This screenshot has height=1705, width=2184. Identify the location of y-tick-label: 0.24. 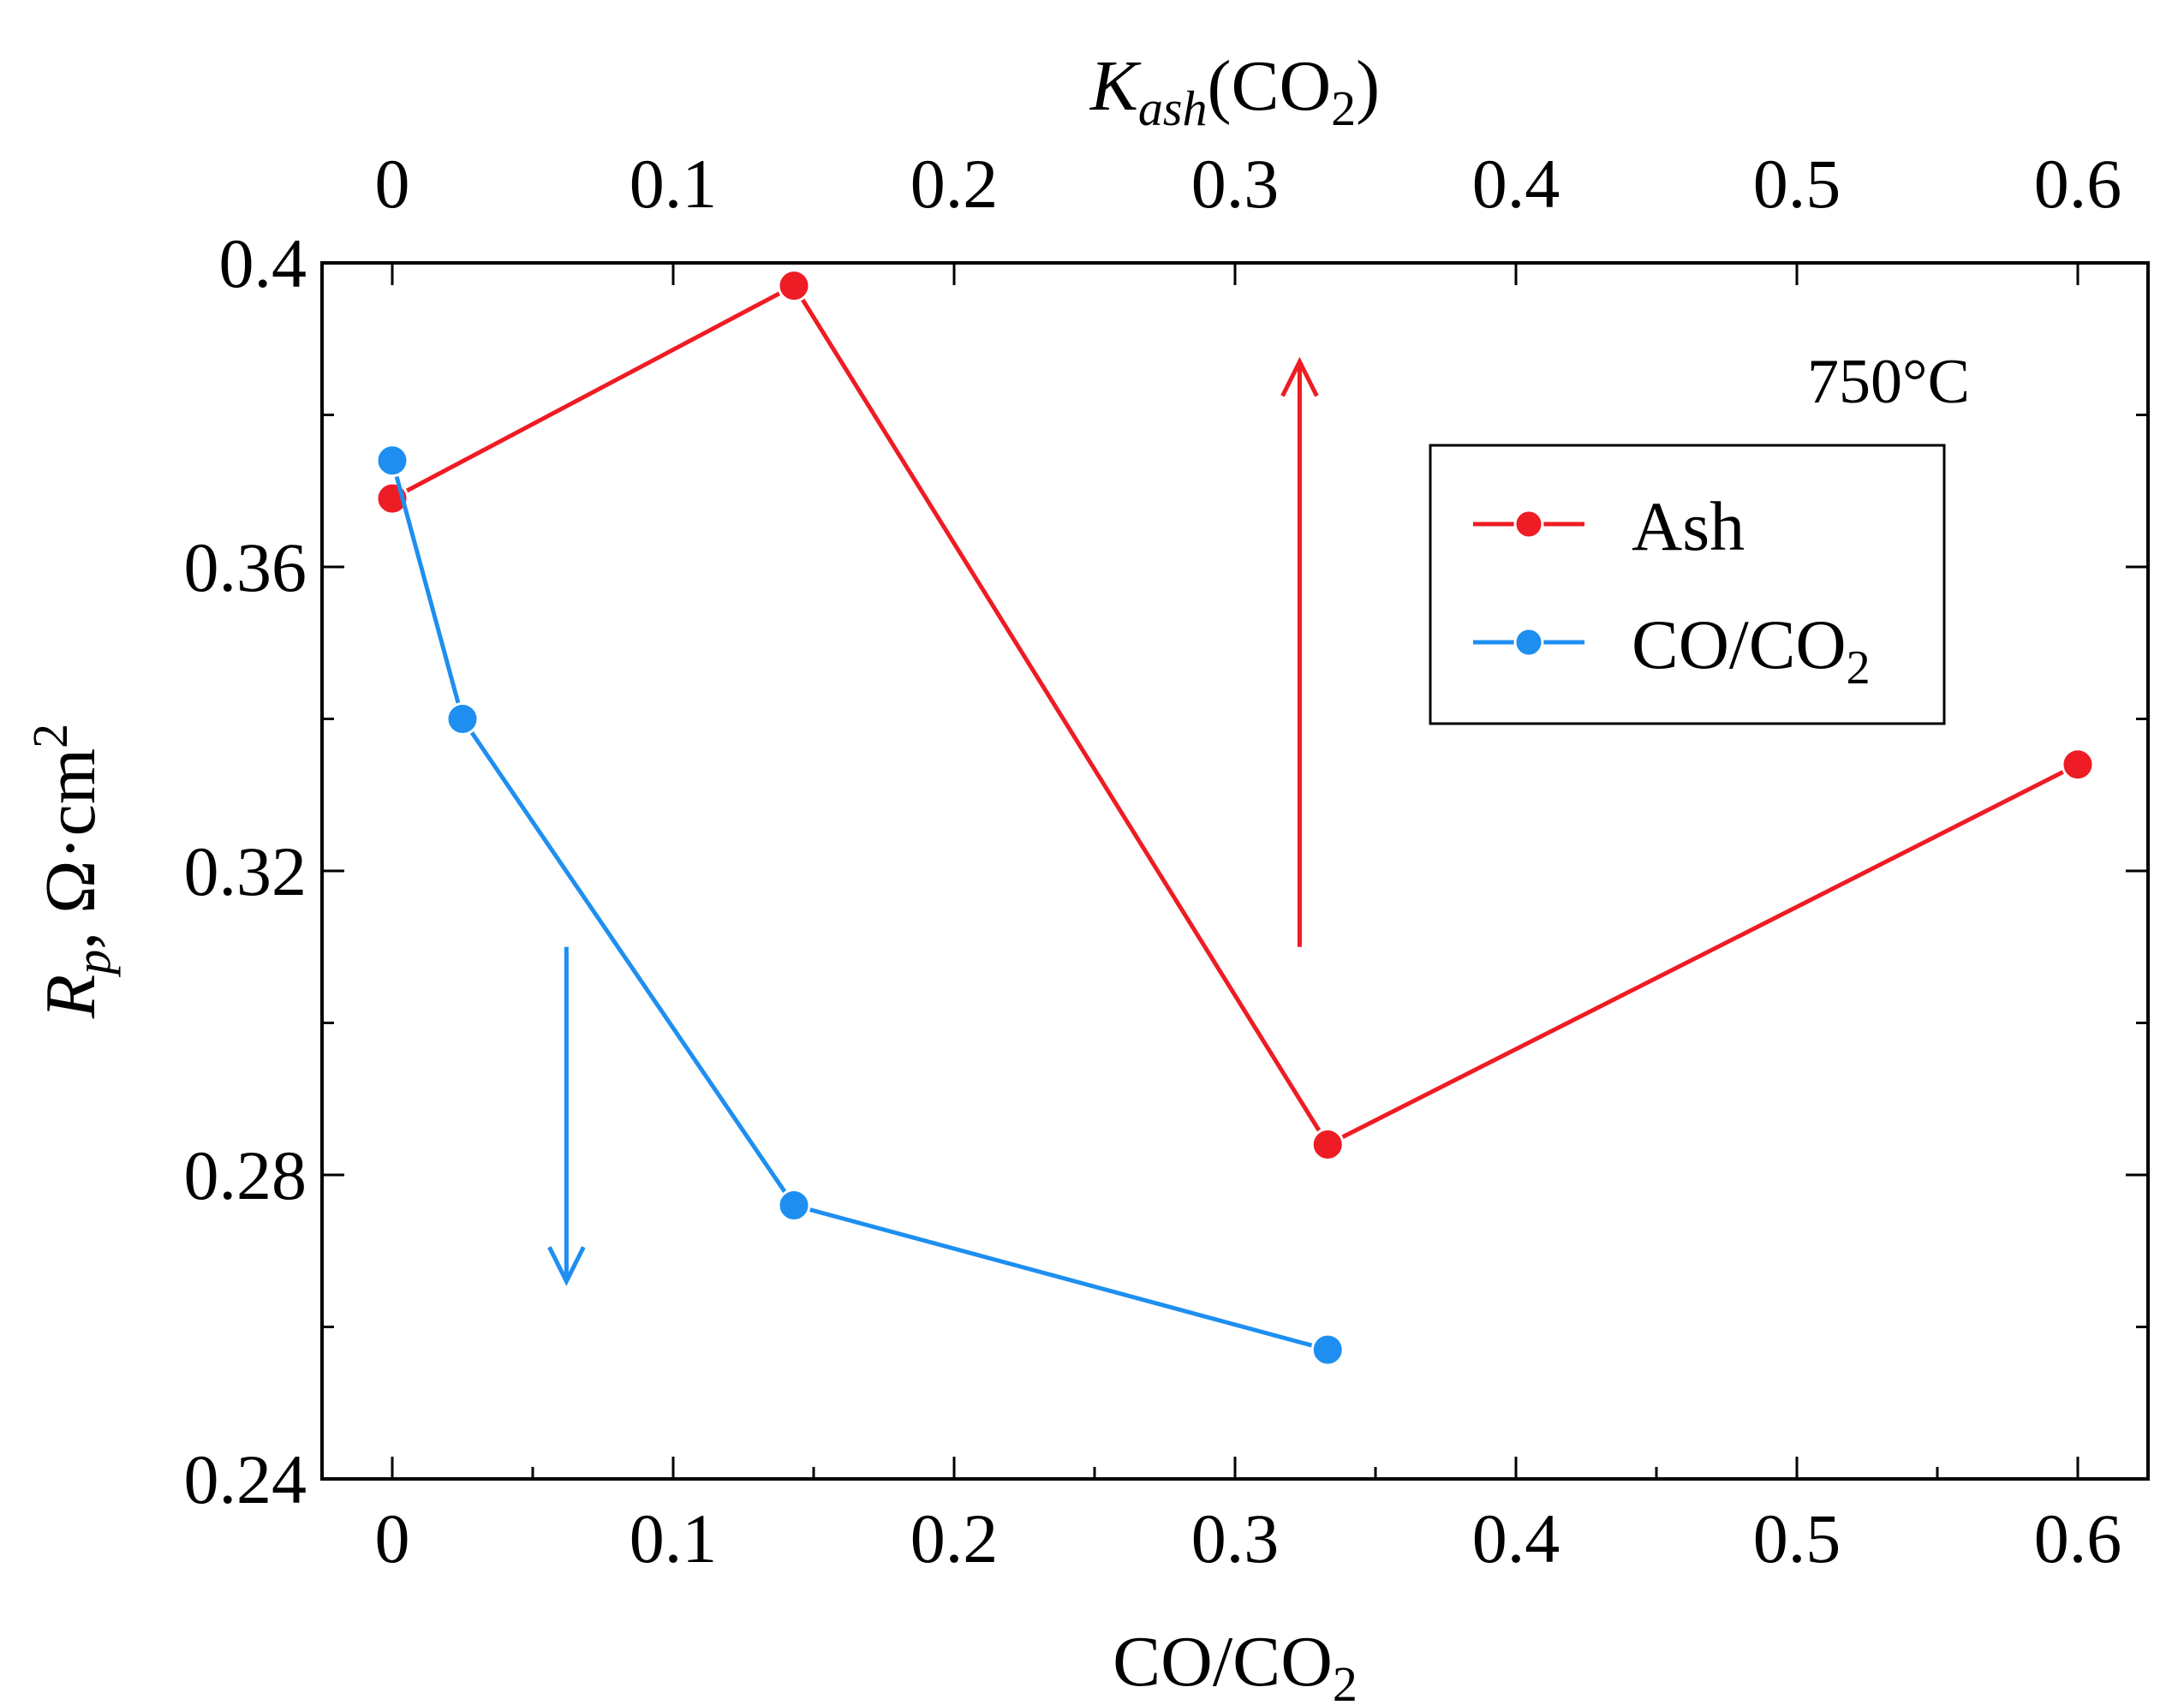
(246, 1479).